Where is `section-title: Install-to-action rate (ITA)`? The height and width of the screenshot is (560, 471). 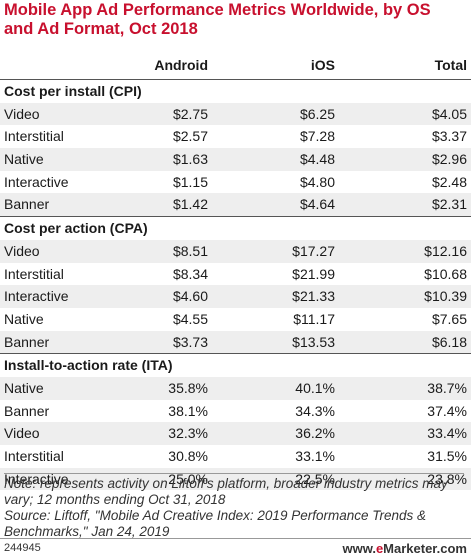
section-title: Install-to-action rate (ITA) is located at coordinates (88, 365).